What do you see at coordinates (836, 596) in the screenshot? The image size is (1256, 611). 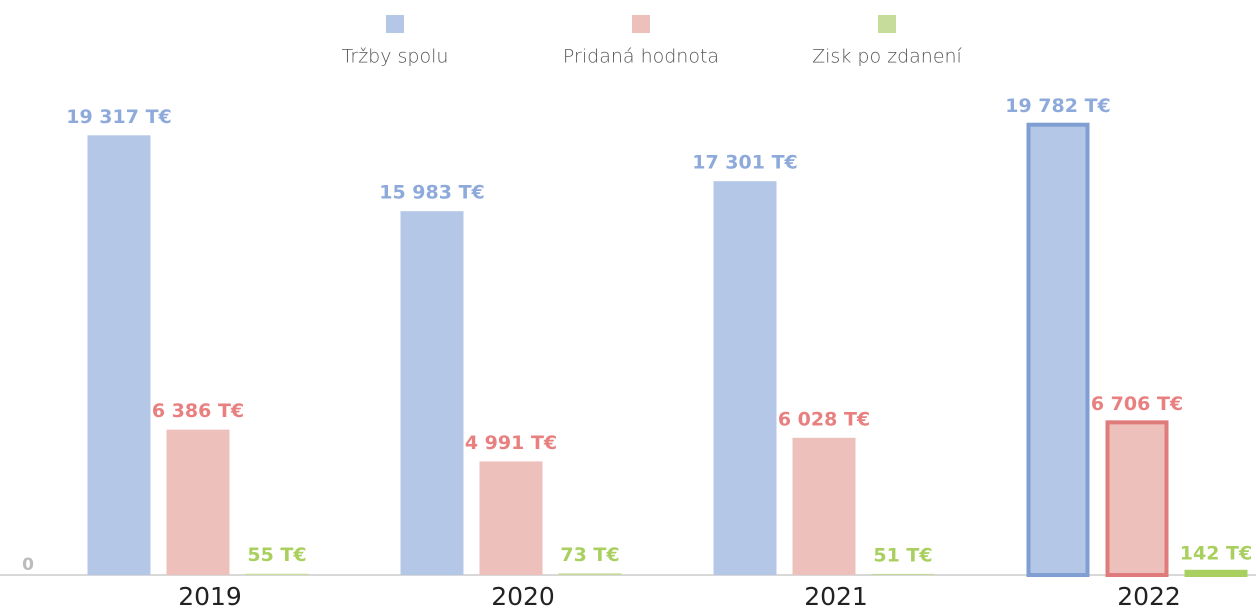 I see `x-tick-label: 2021` at bounding box center [836, 596].